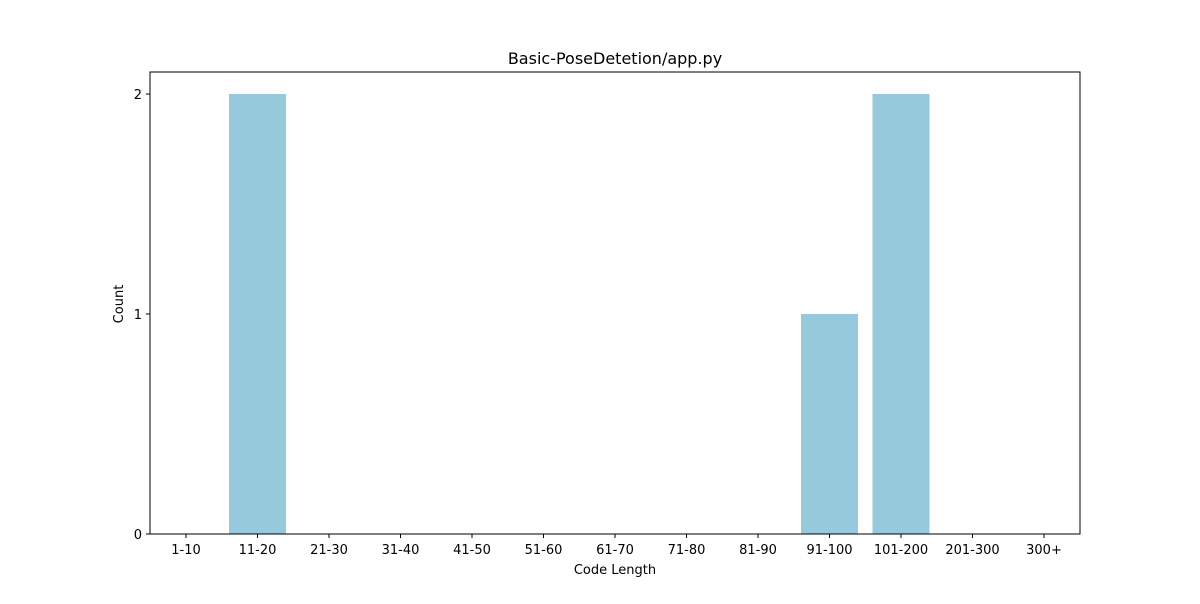  Describe the element at coordinates (186, 550) in the screenshot. I see `x-tick-label: 1-10` at that location.